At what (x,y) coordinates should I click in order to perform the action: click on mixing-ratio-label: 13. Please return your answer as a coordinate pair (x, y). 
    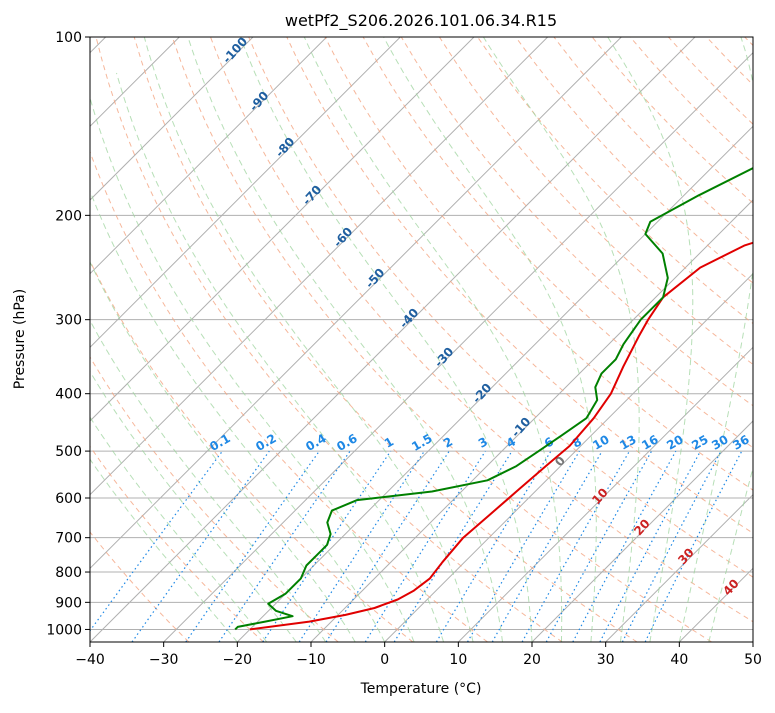
    Looking at the image, I should click on (627, 442).